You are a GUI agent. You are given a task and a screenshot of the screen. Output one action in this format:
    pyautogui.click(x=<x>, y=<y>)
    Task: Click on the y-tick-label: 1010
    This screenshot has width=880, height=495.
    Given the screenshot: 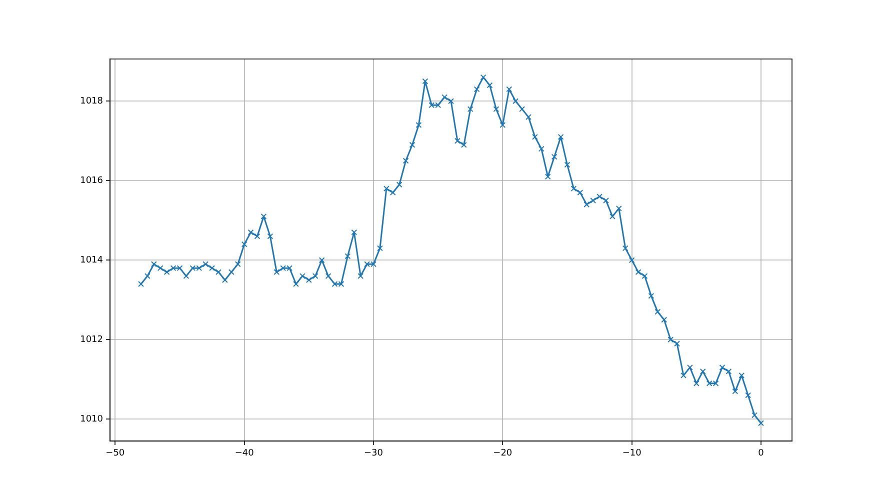 What is the action you would take?
    pyautogui.click(x=92, y=419)
    